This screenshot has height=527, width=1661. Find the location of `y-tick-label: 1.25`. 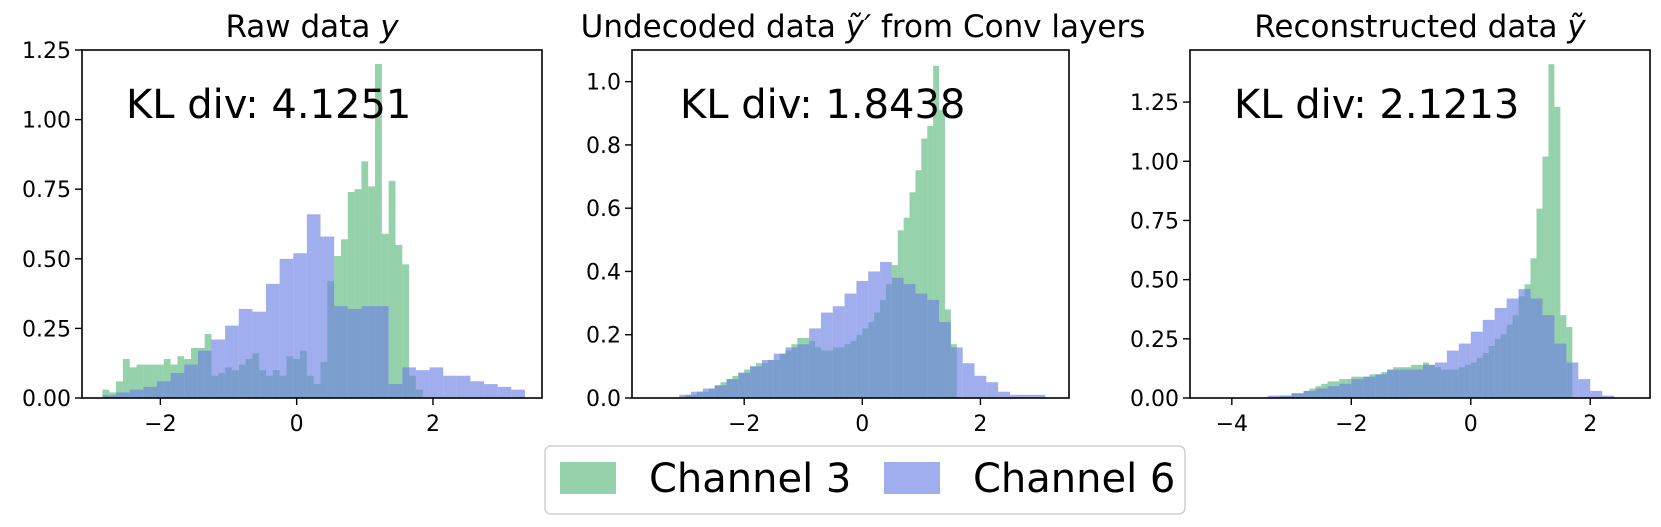

y-tick-label: 1.25 is located at coordinates (46, 51).